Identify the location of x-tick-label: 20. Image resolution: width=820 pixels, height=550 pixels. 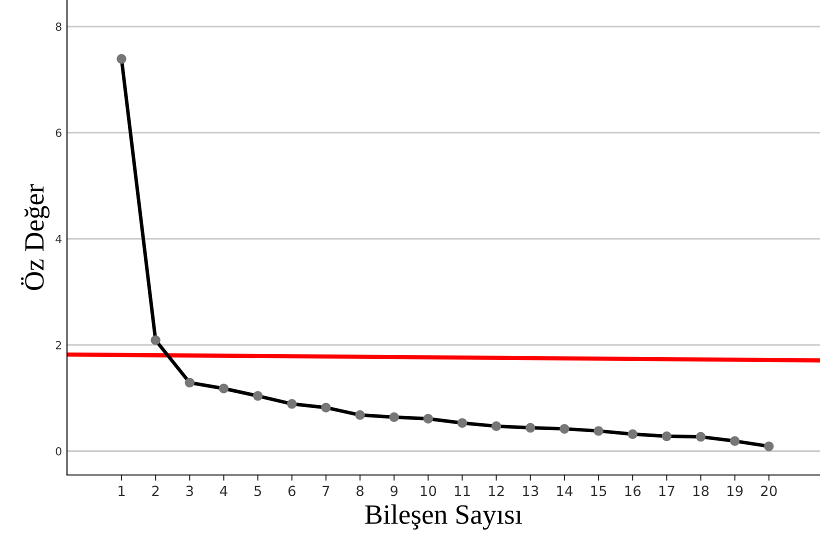
(769, 491).